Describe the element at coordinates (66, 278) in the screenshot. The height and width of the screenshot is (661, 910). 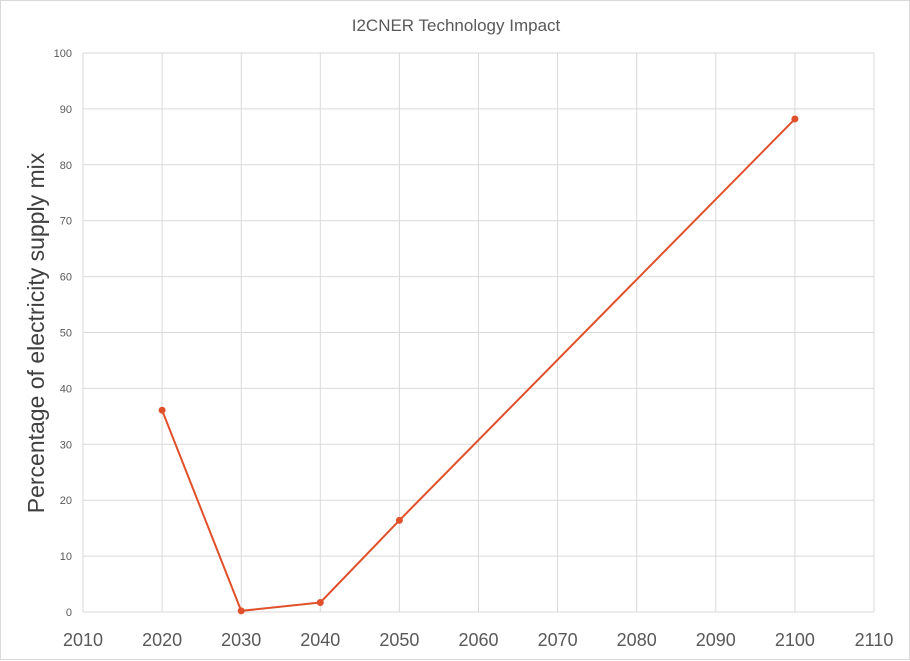
I see `y-tick-label: 60` at that location.